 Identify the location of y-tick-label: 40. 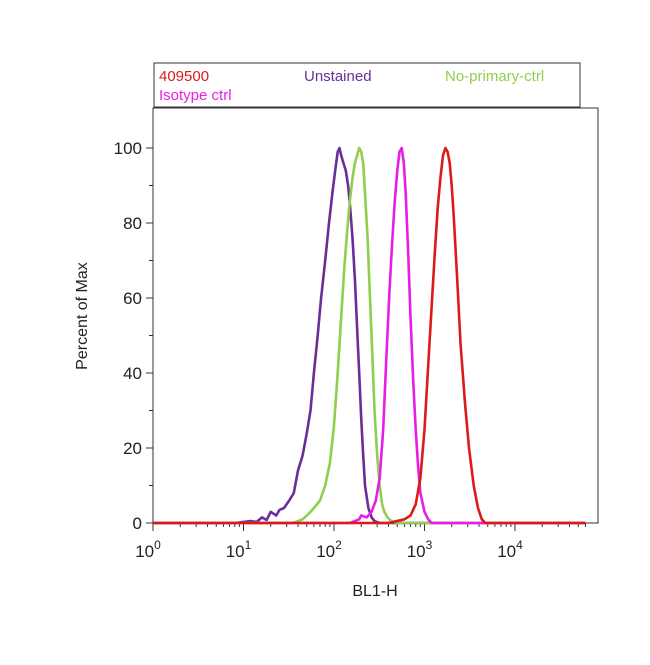
(132, 373).